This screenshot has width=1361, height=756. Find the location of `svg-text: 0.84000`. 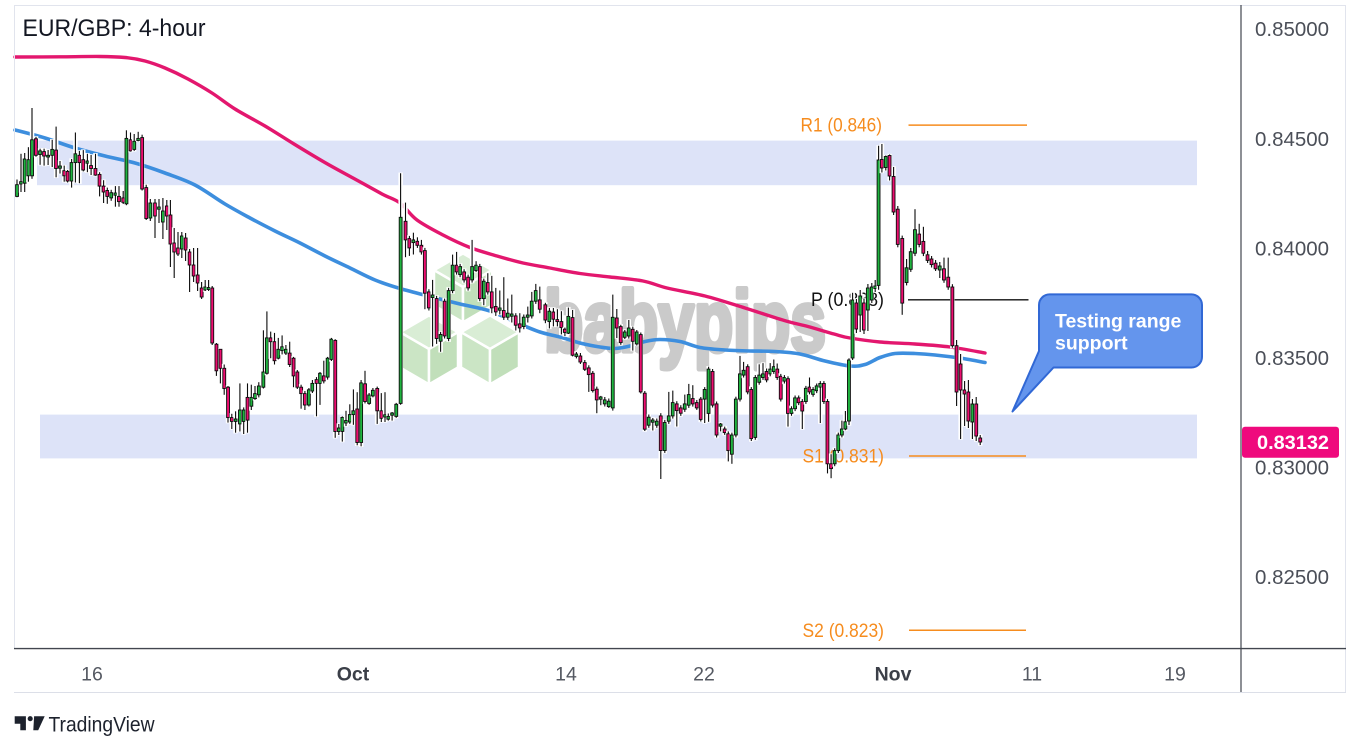

svg-text: 0.84000 is located at coordinates (1292, 249).